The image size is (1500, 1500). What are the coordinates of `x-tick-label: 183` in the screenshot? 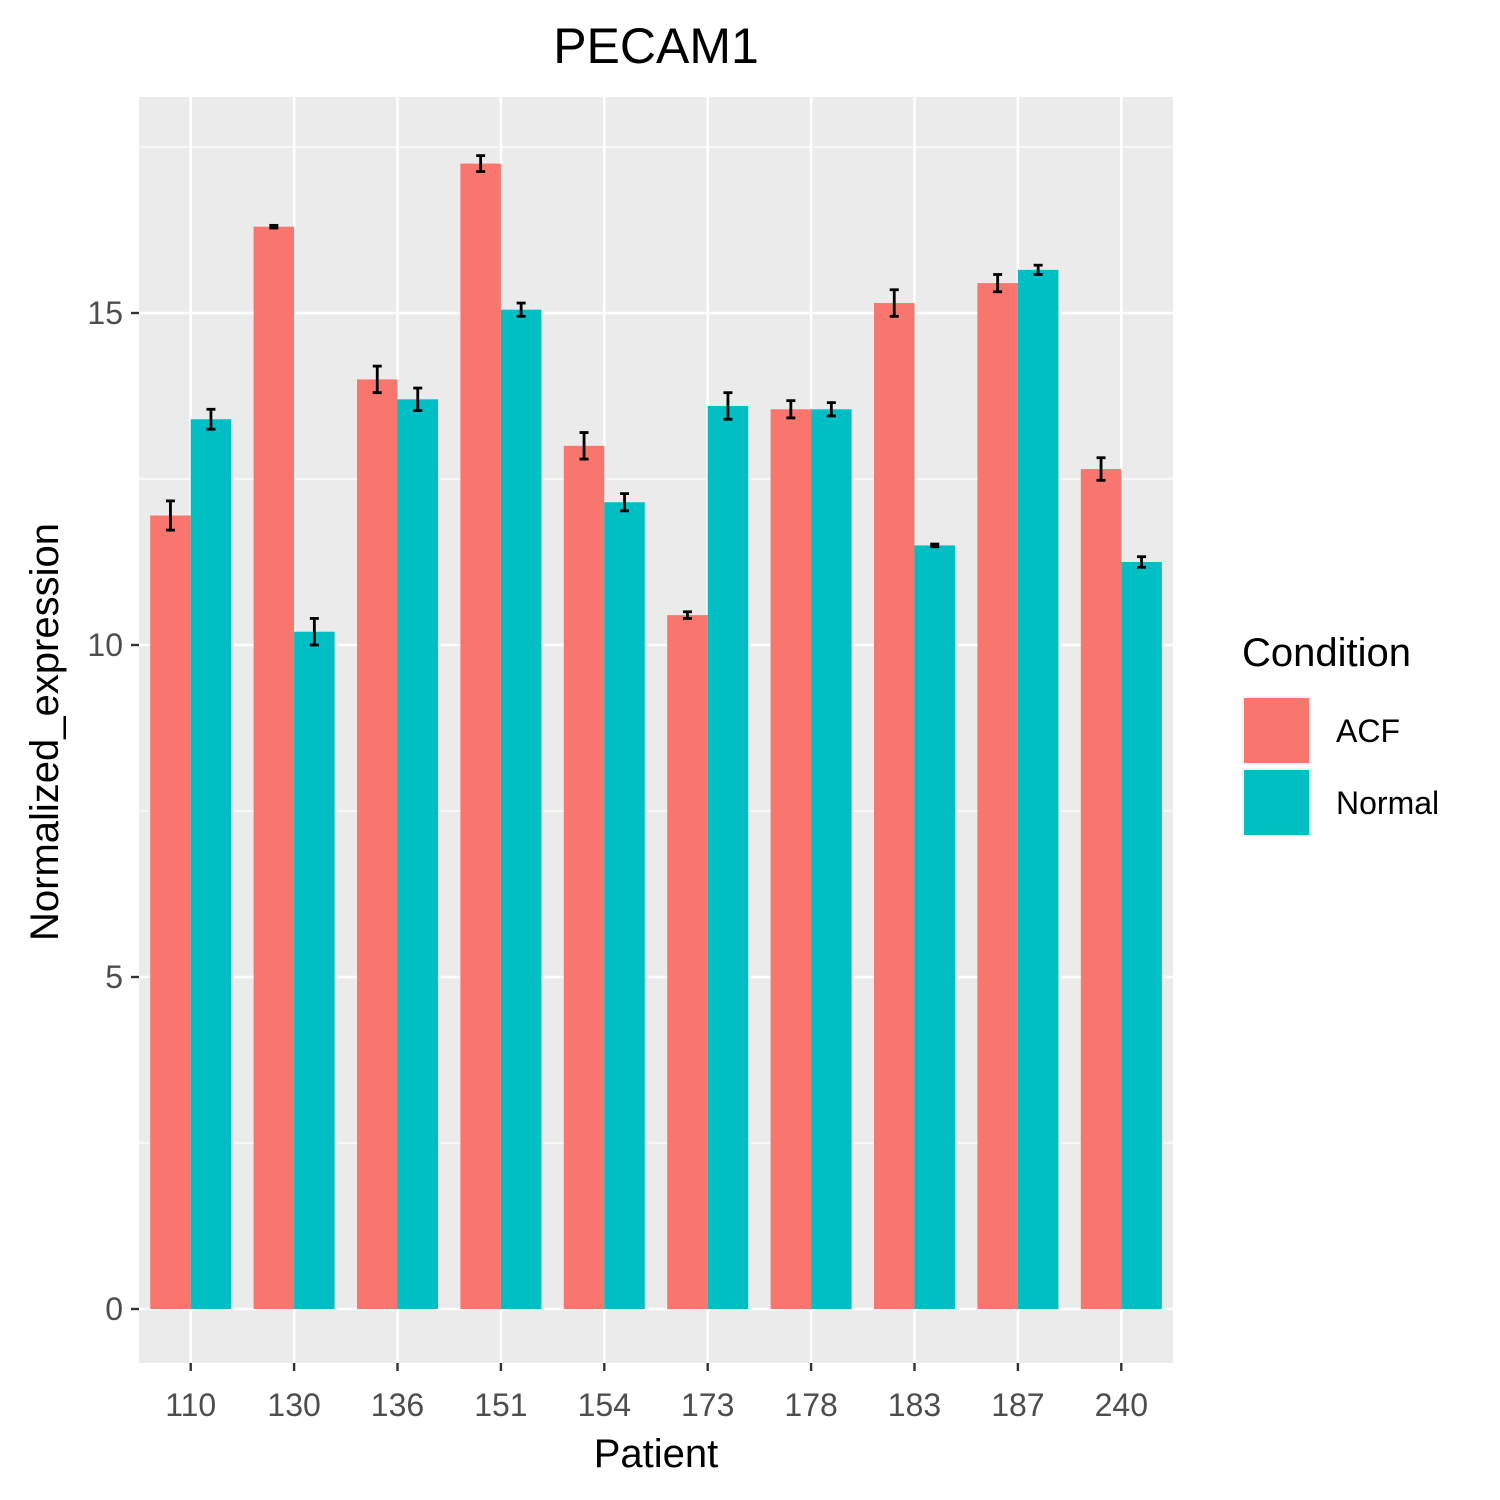 It's located at (914, 1405).